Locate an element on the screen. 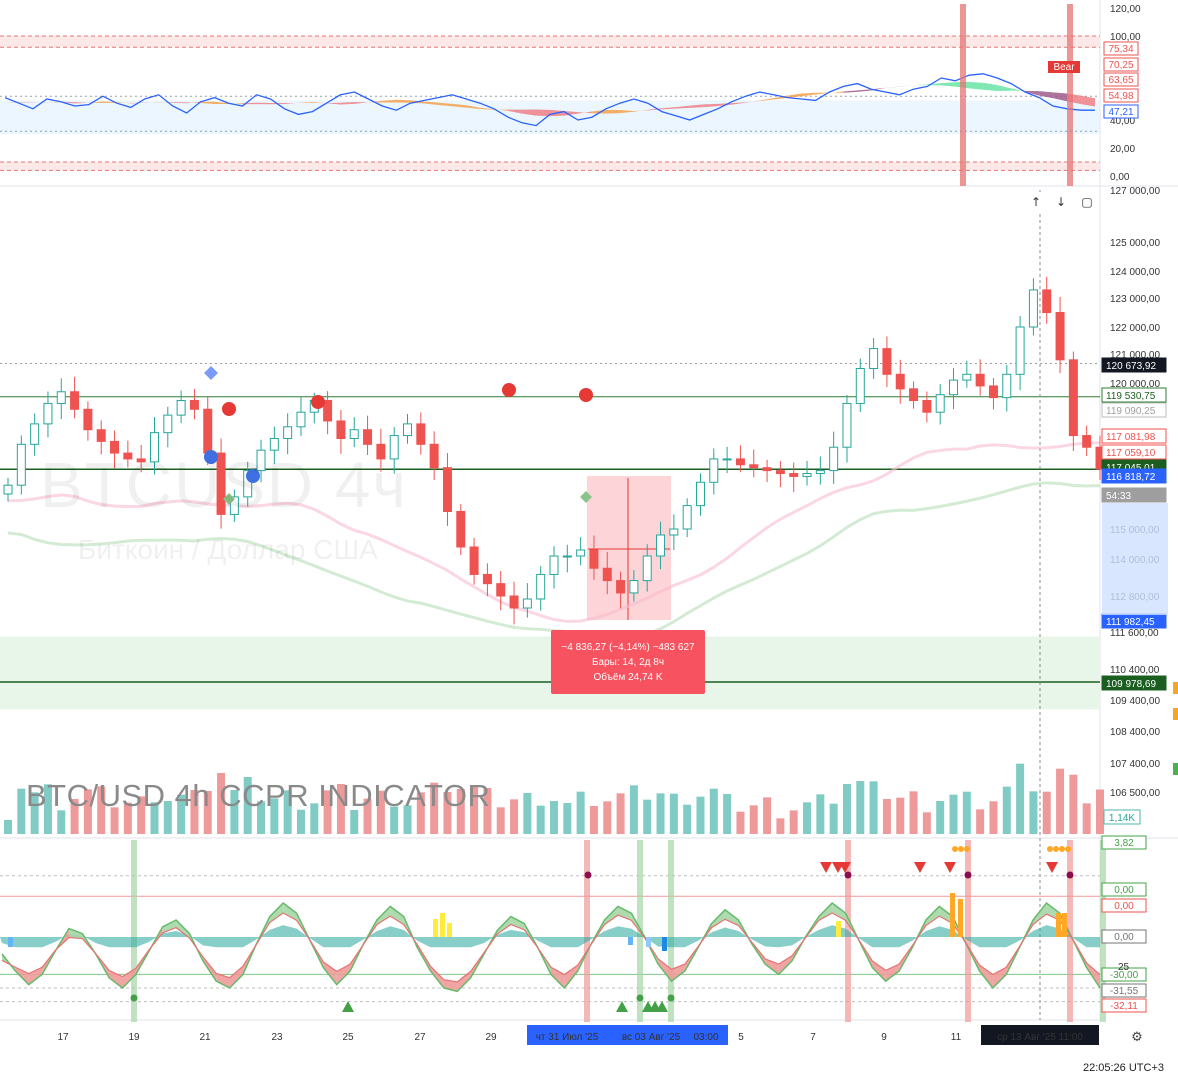 The image size is (1178, 1080). fullscreen-icon: ▢ is located at coordinates (1087, 202).